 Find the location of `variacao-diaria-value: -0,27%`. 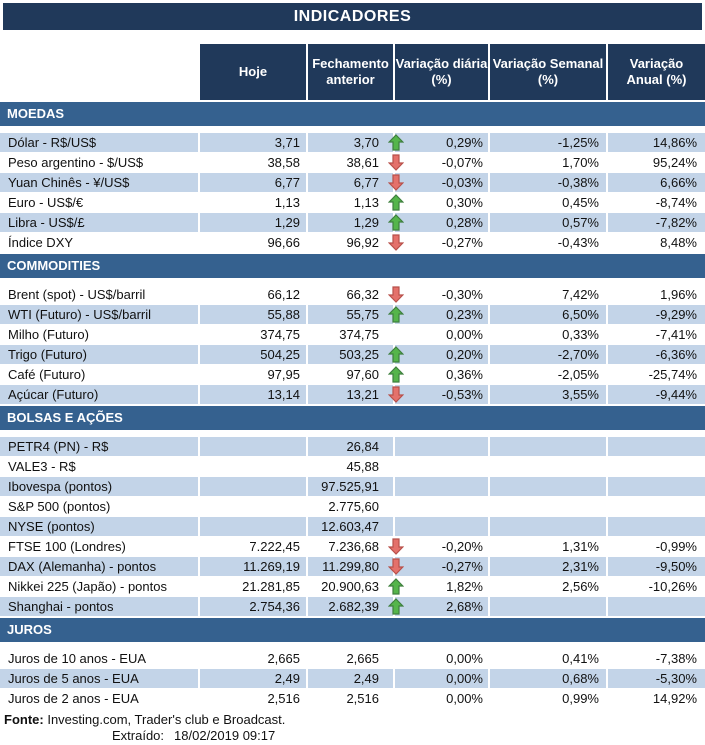

variacao-diaria-value: -0,27% is located at coordinates (462, 566).